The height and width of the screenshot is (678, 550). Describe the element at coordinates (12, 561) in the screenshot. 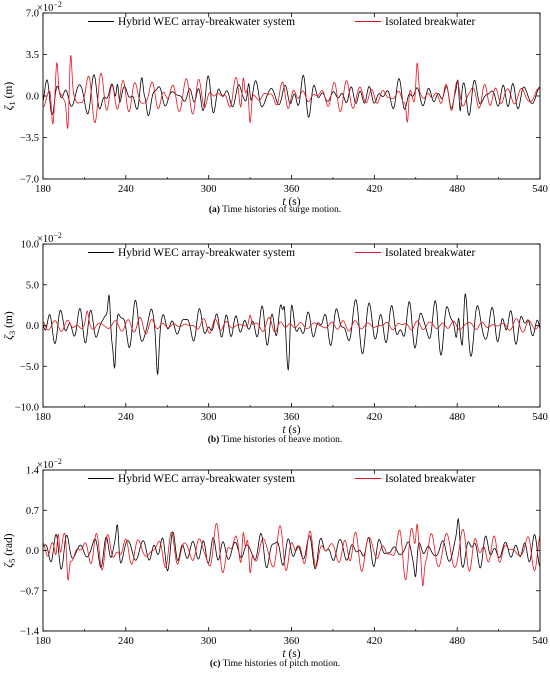

I see `y-axis-subscript: 5` at that location.